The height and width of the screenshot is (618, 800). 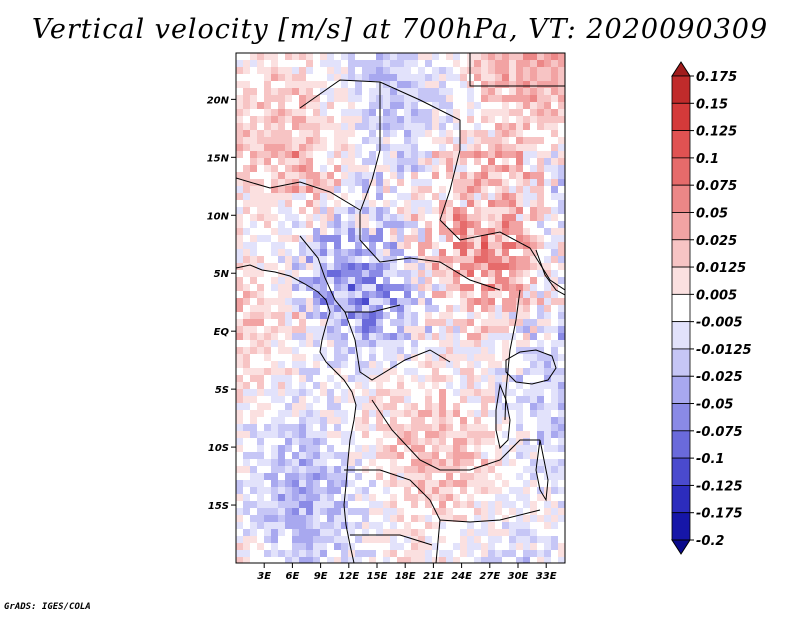 I want to click on x-tick-label: 30E, so click(x=518, y=576).